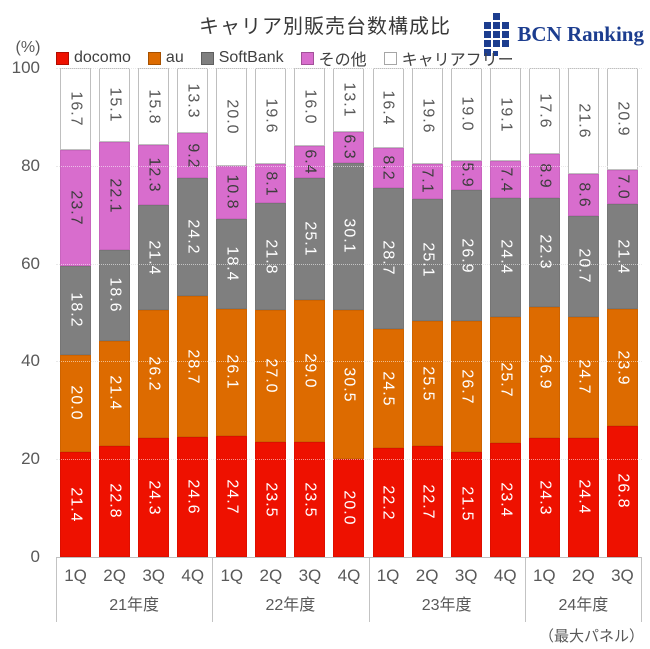  Describe the element at coordinates (20, 312) in the screenshot. I see `y-axis: 100 80 60 40 20 0` at that location.